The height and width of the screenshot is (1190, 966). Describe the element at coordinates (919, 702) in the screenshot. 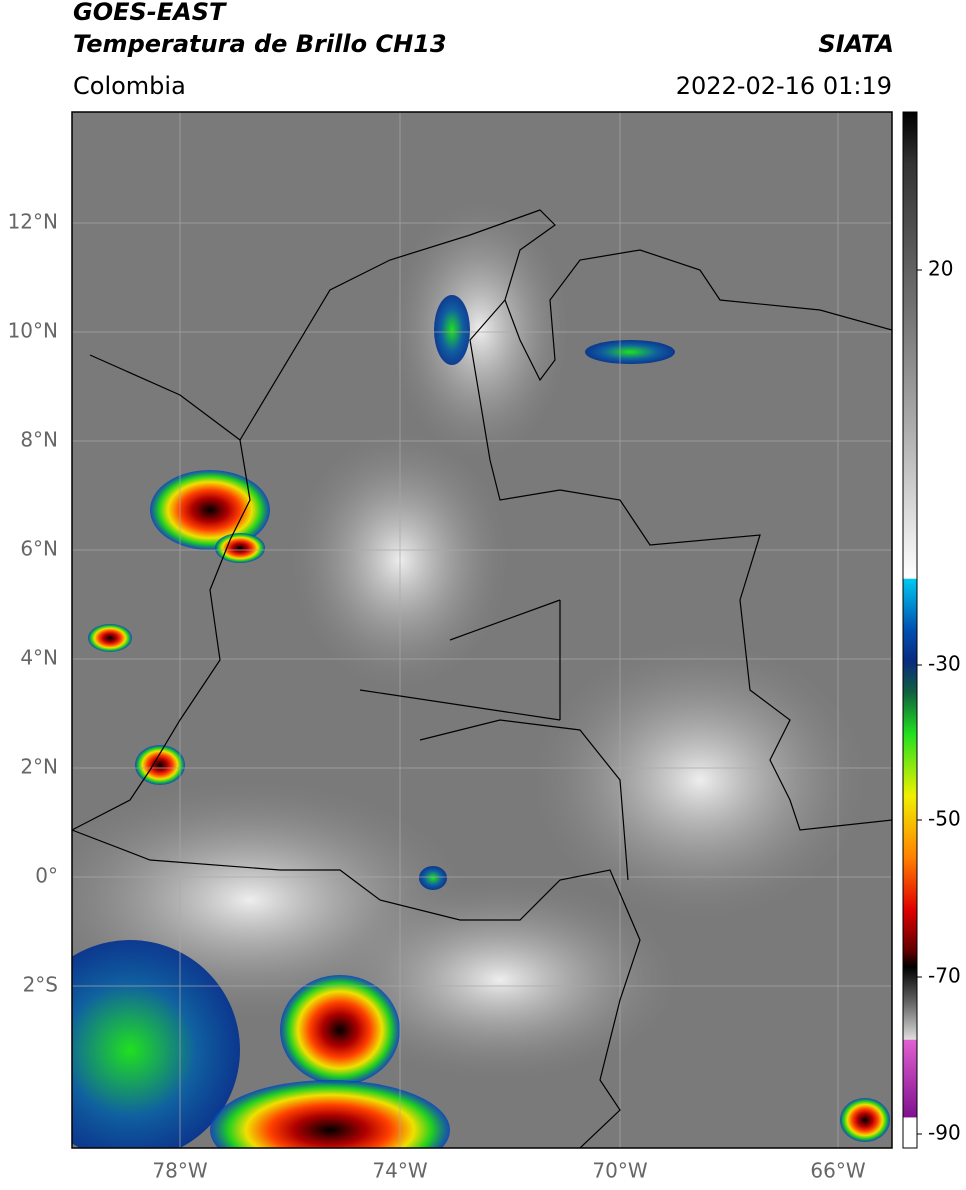

I see `colorbar-ticks` at that location.